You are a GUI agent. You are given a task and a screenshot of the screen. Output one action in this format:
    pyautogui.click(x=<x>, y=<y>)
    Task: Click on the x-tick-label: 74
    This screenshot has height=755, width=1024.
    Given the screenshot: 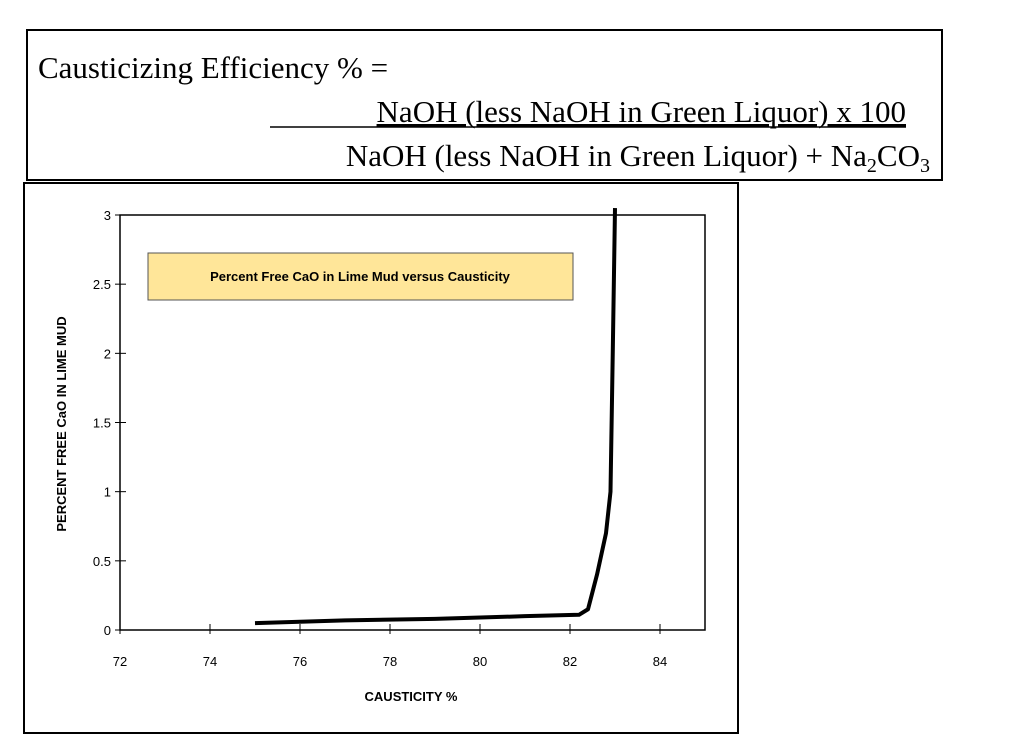 What is the action you would take?
    pyautogui.click(x=210, y=661)
    